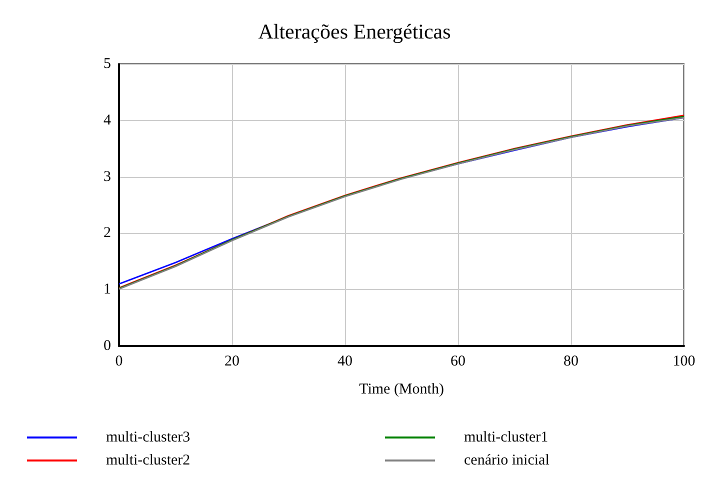  I want to click on y-tick-label: 3, so click(107, 176).